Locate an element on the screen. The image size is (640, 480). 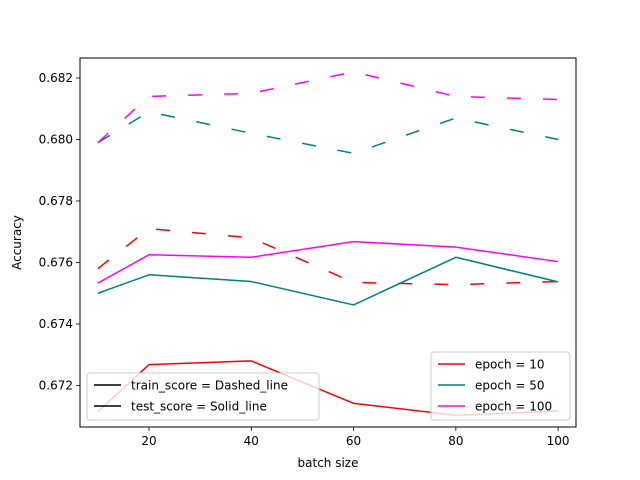
x-tick-label: 80 is located at coordinates (455, 441).